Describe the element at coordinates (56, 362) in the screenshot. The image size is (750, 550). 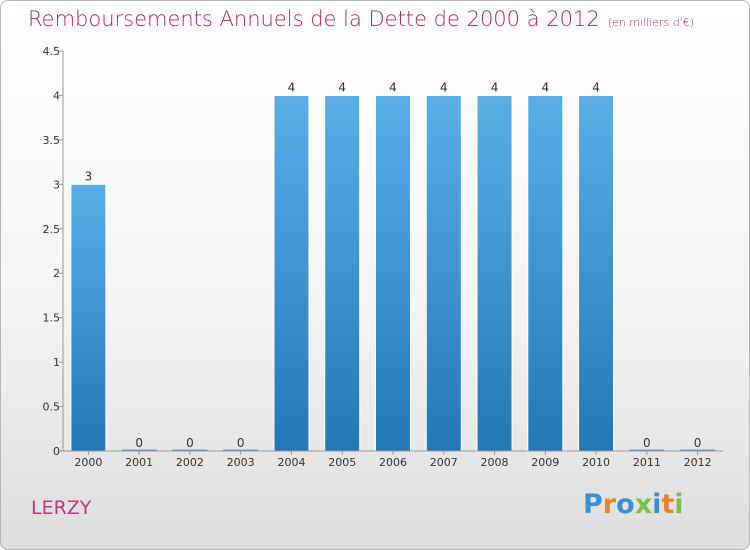
I see `y-tick-label: 1` at that location.